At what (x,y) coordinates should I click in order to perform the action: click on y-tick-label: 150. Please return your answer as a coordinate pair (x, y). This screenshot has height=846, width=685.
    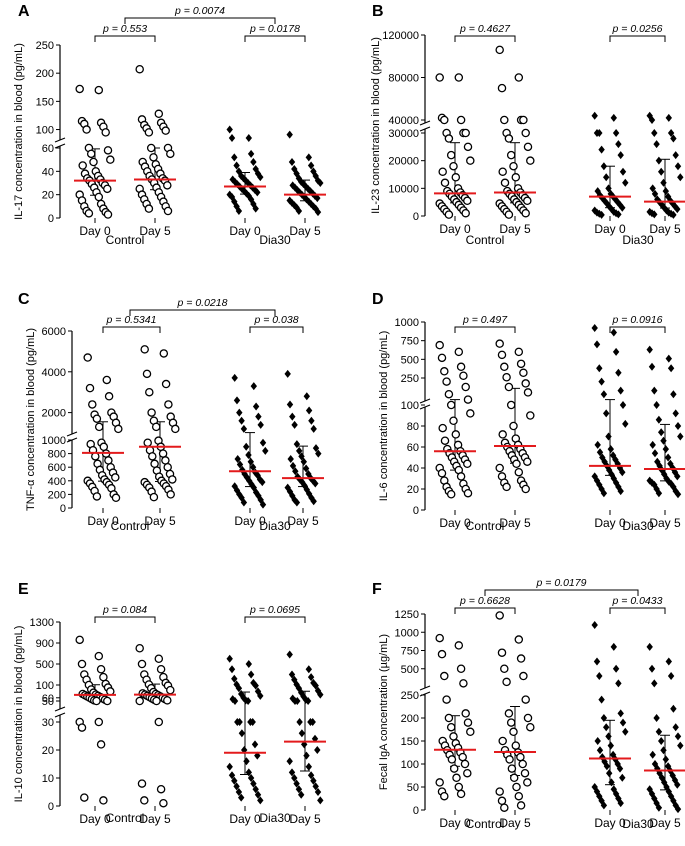
    Looking at the image, I should click on (45, 102).